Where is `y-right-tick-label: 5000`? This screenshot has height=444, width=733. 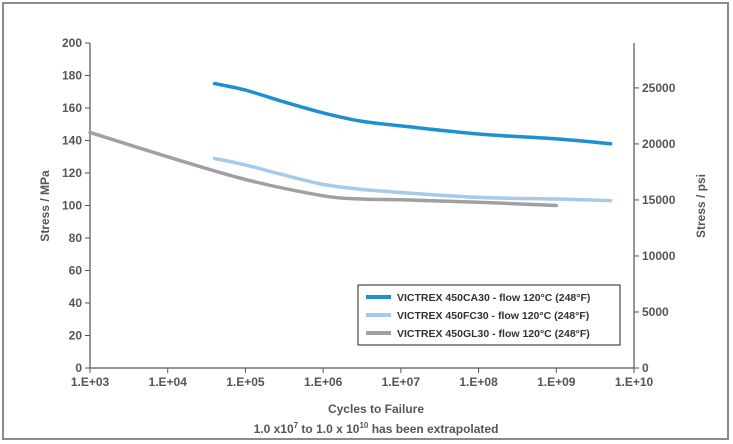
y-right-tick-label: 5000 is located at coordinates (655, 312).